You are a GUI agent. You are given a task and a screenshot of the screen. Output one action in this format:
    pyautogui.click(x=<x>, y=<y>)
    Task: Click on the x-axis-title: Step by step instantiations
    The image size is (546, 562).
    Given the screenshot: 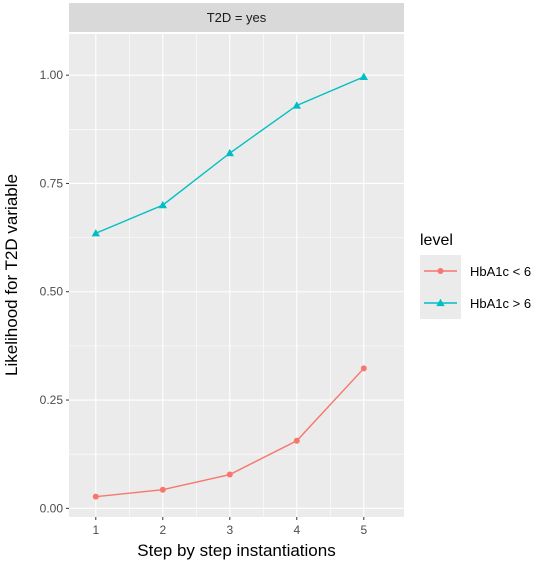 What is the action you would take?
    pyautogui.click(x=236, y=550)
    